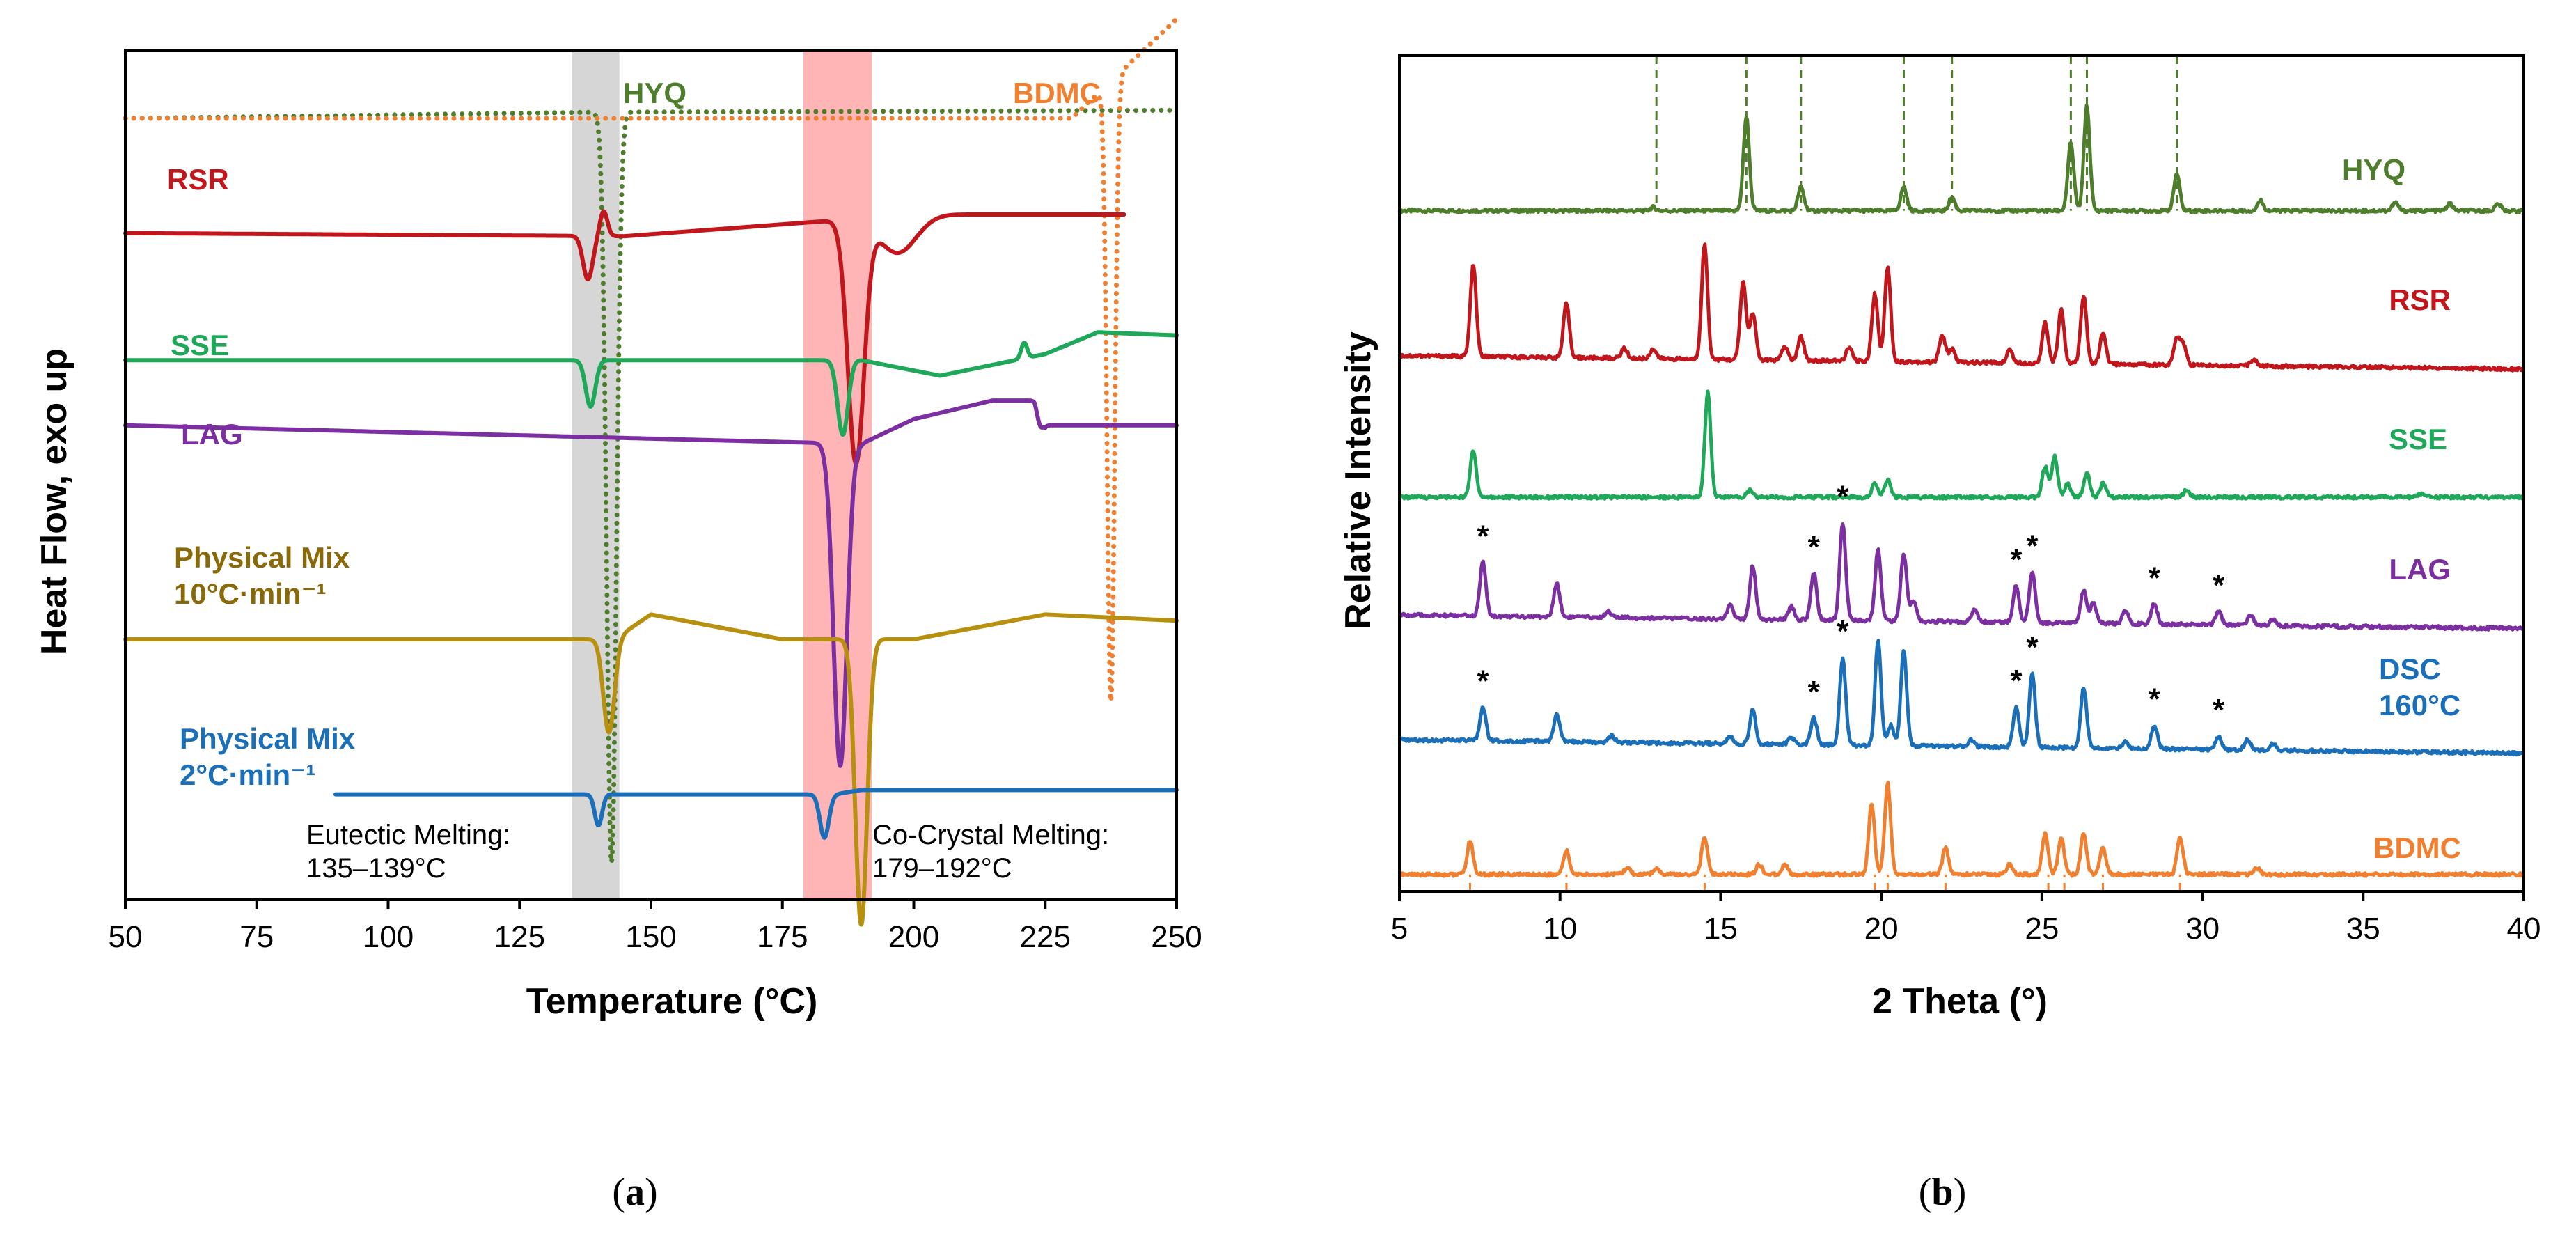  What do you see at coordinates (1961, 698) in the screenshot?
I see `xrpd-trace-dsc-160-c` at bounding box center [1961, 698].